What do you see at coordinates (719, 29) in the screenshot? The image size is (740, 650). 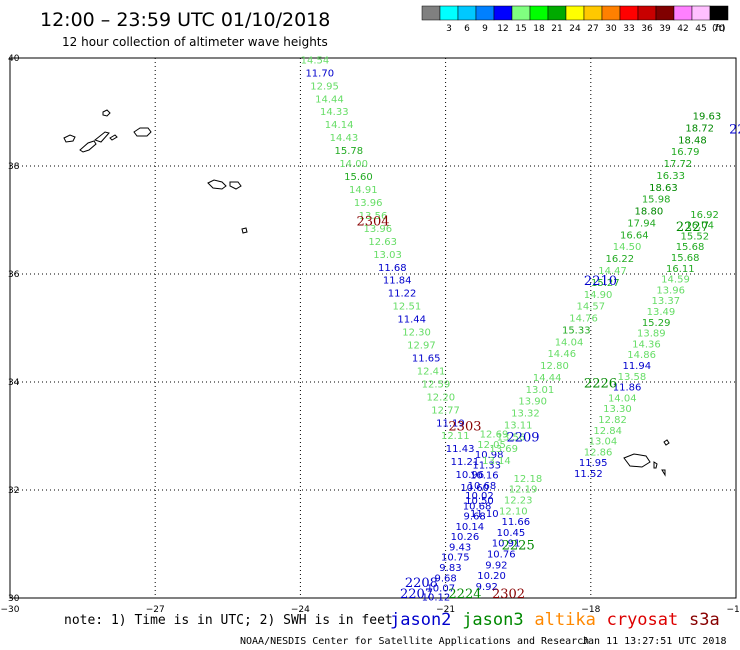 I see `scale-unit-label: (ft)` at bounding box center [719, 29].